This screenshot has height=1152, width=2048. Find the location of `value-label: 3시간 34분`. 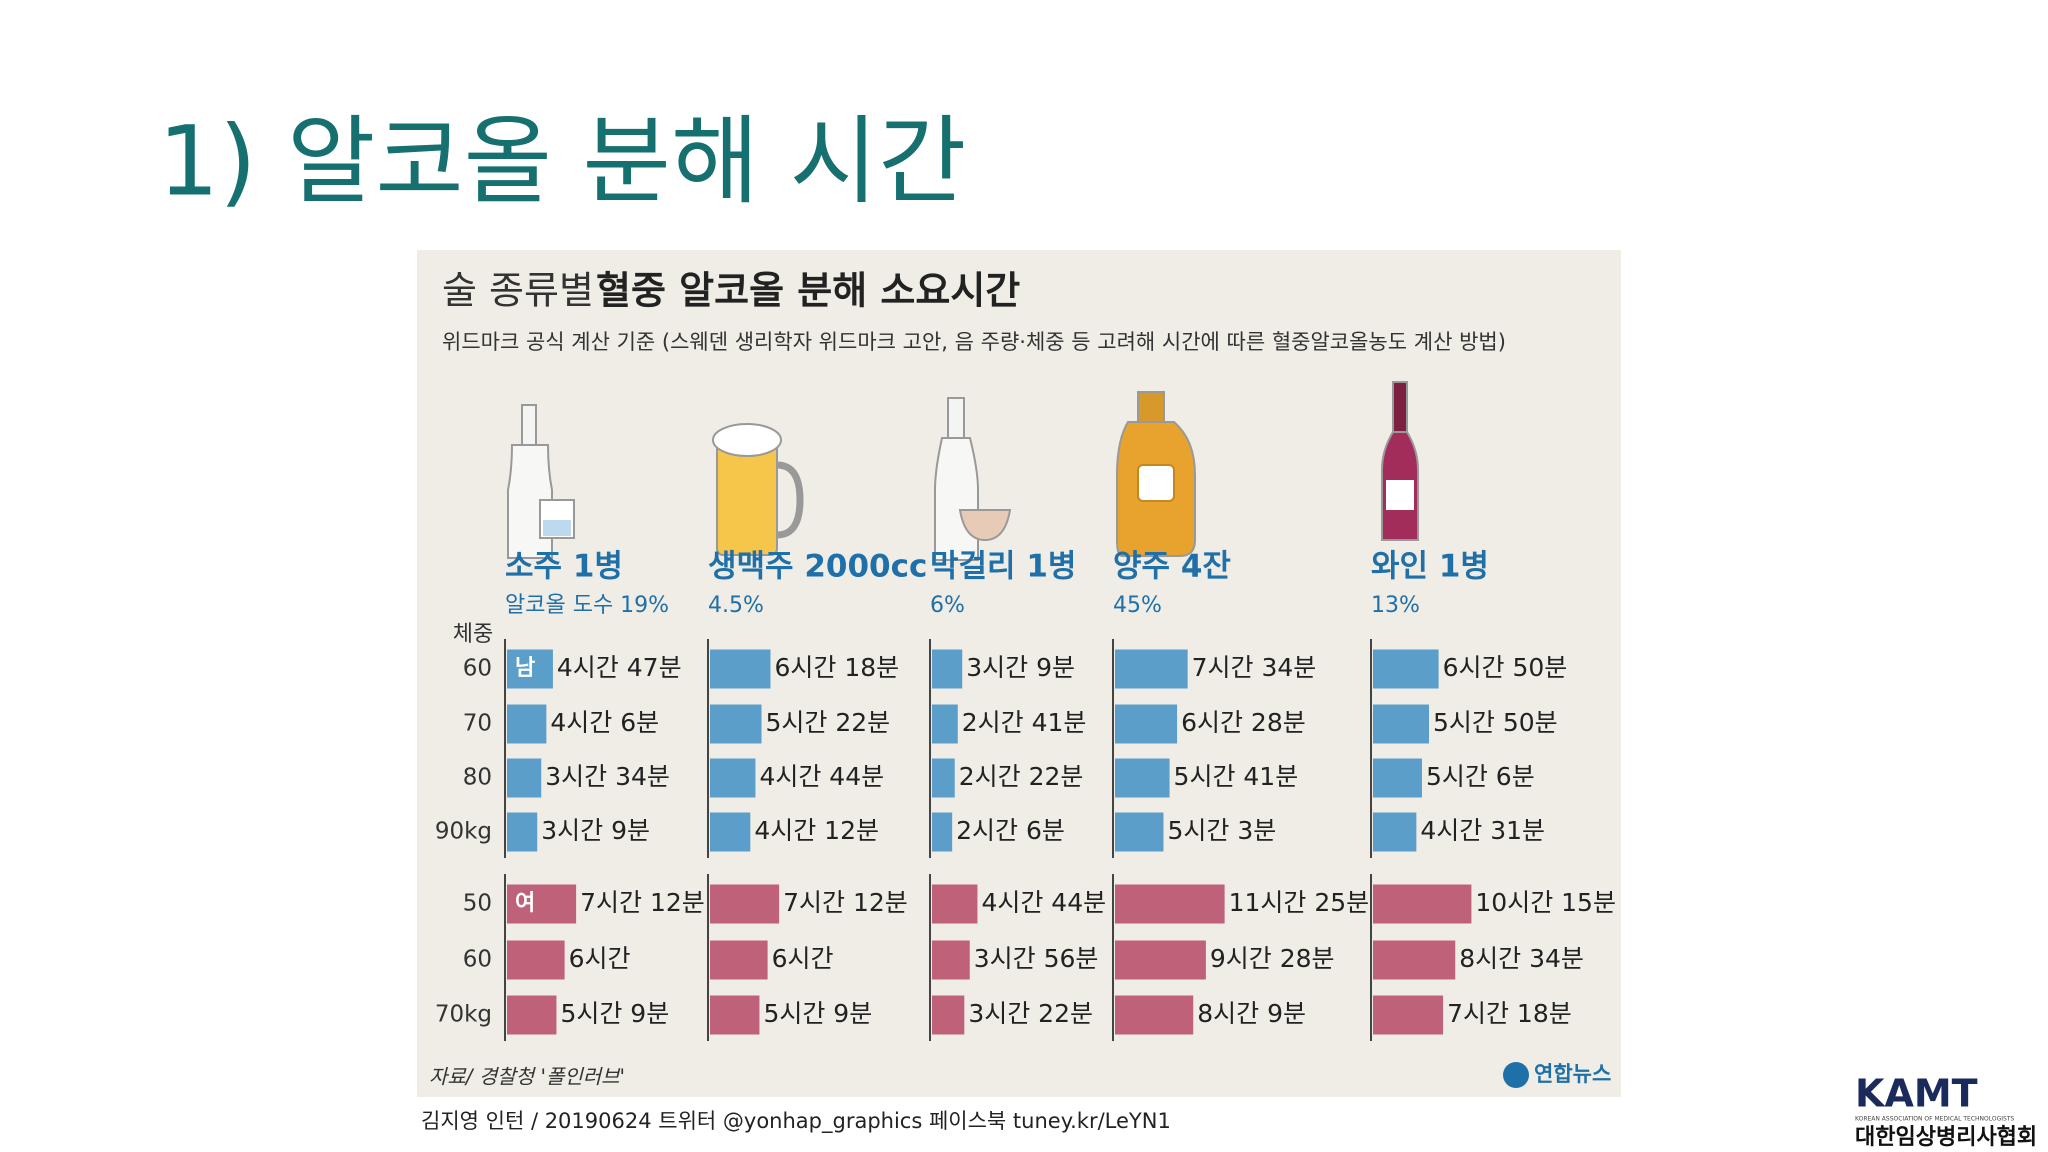

value-label: 3시간 34분 is located at coordinates (607, 776).